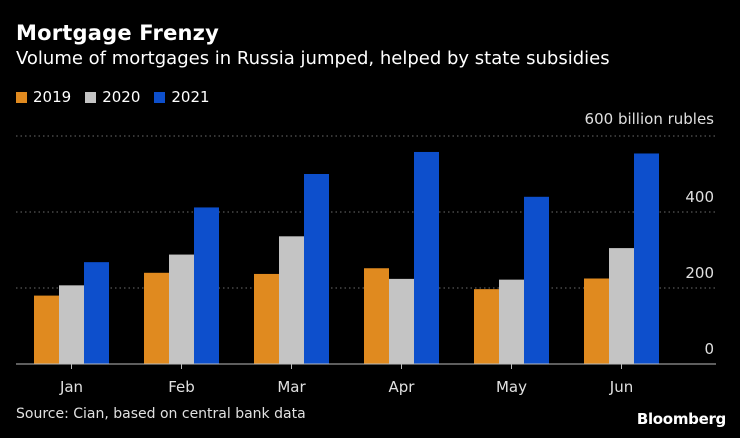 The image size is (740, 438). What do you see at coordinates (401, 321) in the screenshot?
I see `bar-2020-apr` at bounding box center [401, 321].